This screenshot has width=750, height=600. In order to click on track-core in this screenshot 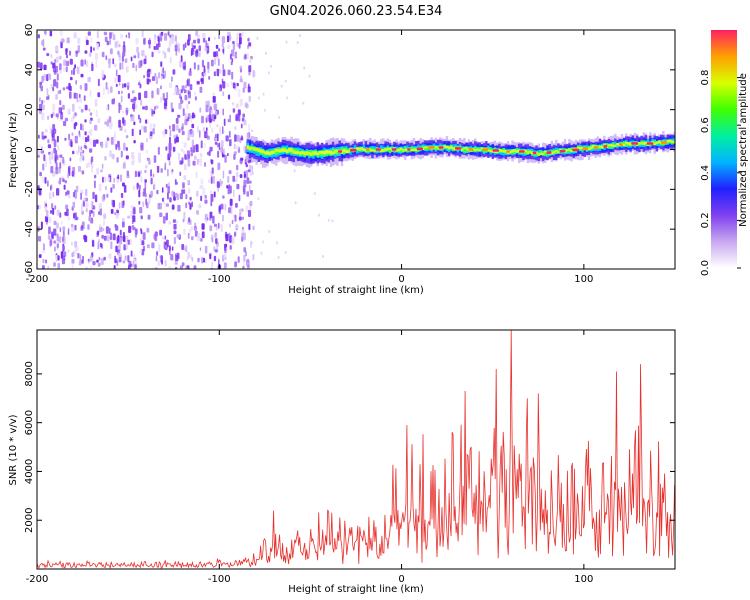, I will do `click(378, 149)`.